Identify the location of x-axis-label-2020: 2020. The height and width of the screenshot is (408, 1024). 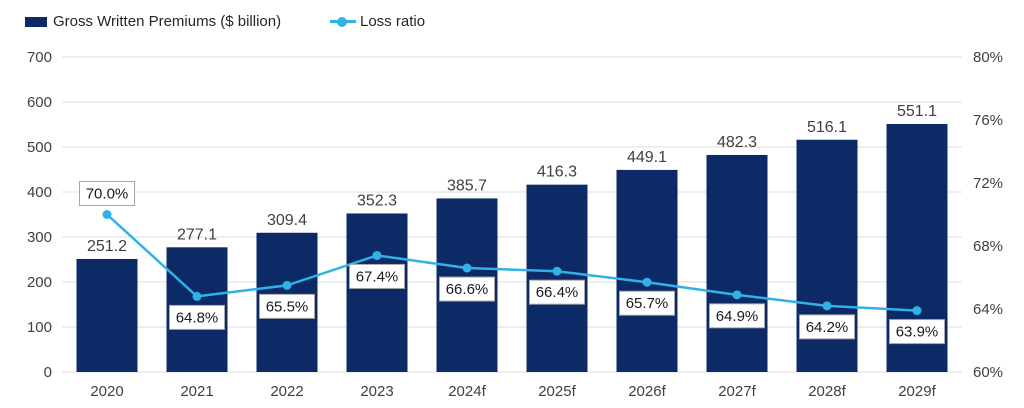
(106, 391).